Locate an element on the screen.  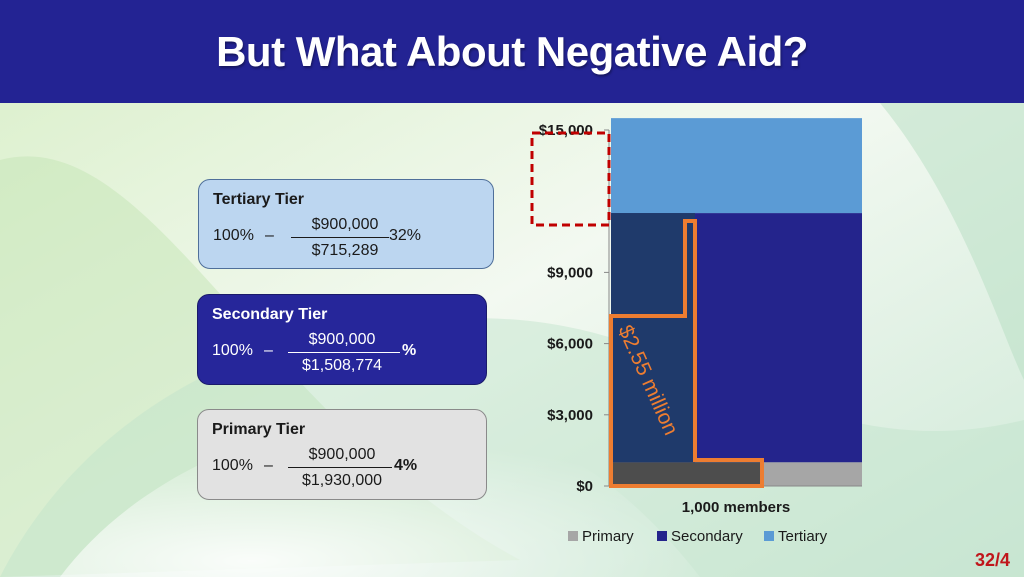
legend-swatch-secondary is located at coordinates (662, 536).